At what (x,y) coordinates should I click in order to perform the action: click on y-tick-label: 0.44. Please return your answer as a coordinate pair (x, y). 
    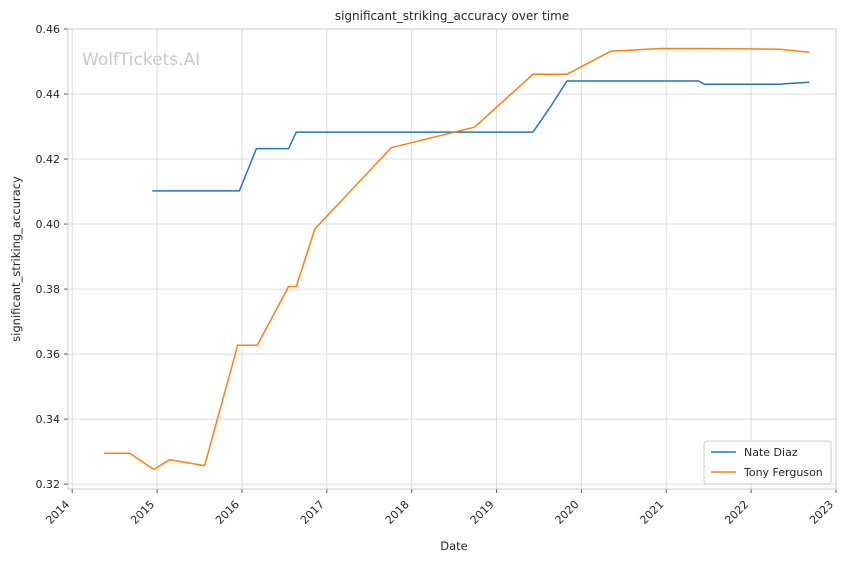
    Looking at the image, I should click on (48, 94).